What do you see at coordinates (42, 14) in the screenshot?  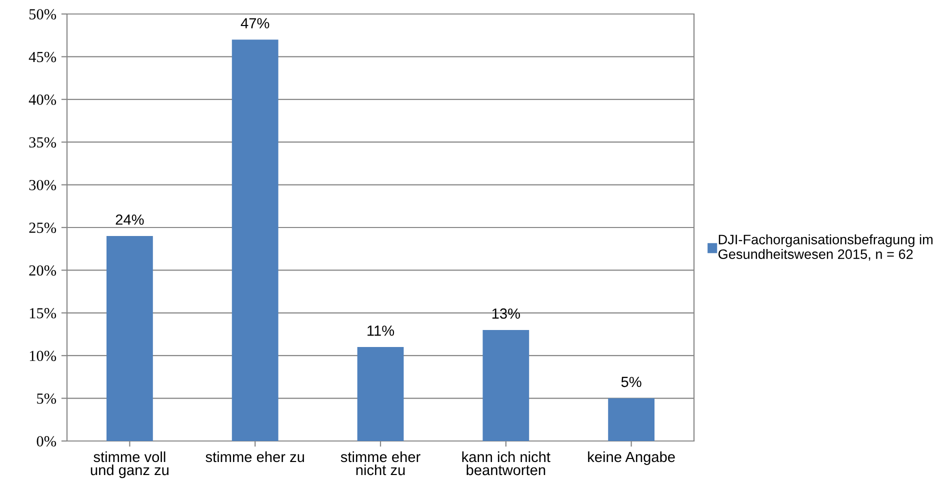 I see `y-tick-label: 50%` at bounding box center [42, 14].